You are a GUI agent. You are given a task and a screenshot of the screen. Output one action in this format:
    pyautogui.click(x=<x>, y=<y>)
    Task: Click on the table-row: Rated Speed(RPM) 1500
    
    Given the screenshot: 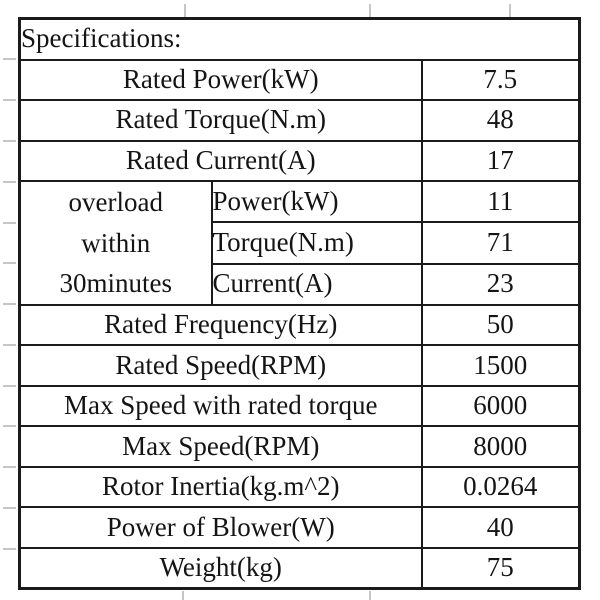 What is the action you would take?
    pyautogui.click(x=299, y=365)
    